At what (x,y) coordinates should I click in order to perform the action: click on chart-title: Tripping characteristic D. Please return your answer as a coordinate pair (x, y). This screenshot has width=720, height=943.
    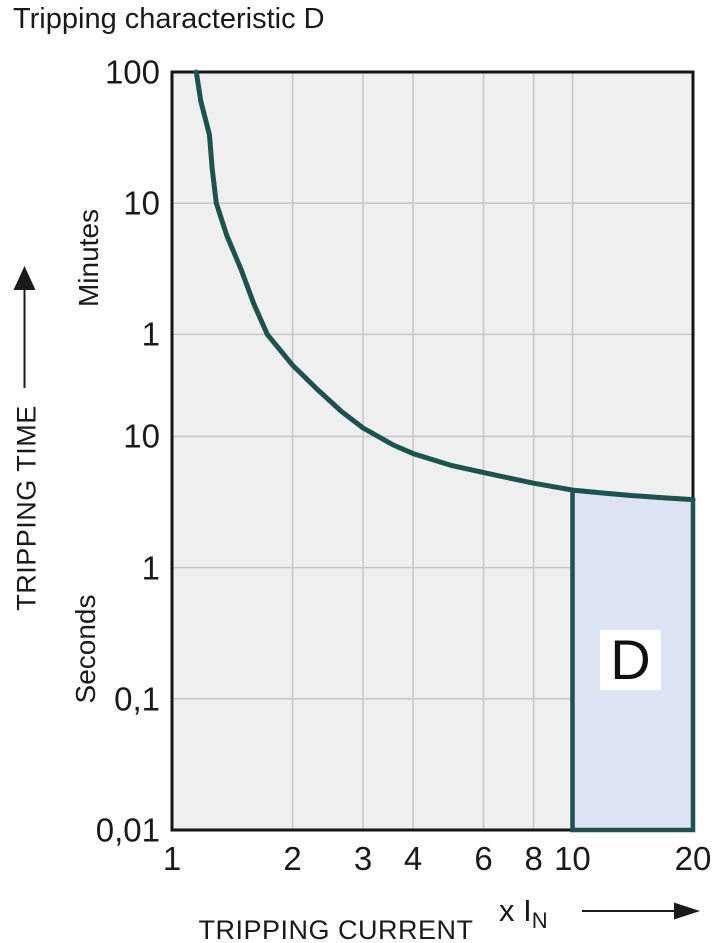
    Looking at the image, I should click on (169, 19).